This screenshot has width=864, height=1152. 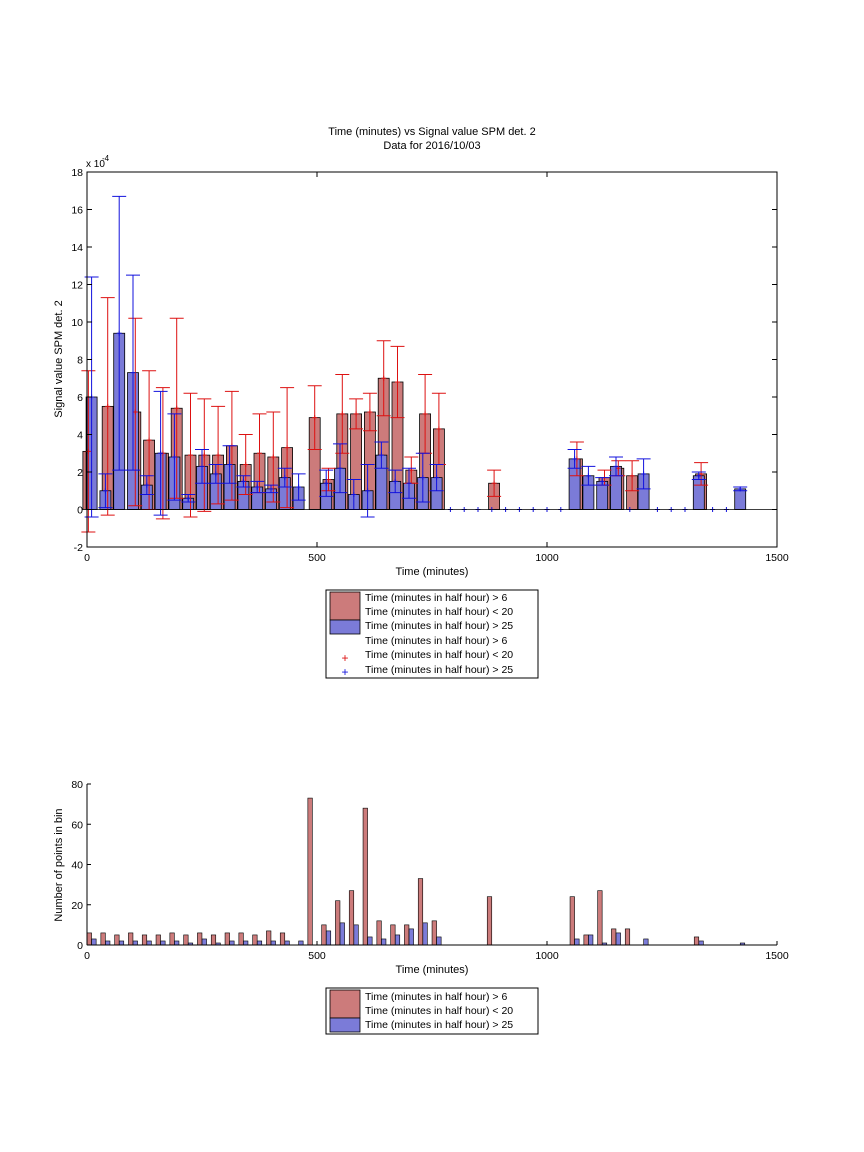 I want to click on chart-subtitle: Data for 2016/10/03, so click(x=431, y=146).